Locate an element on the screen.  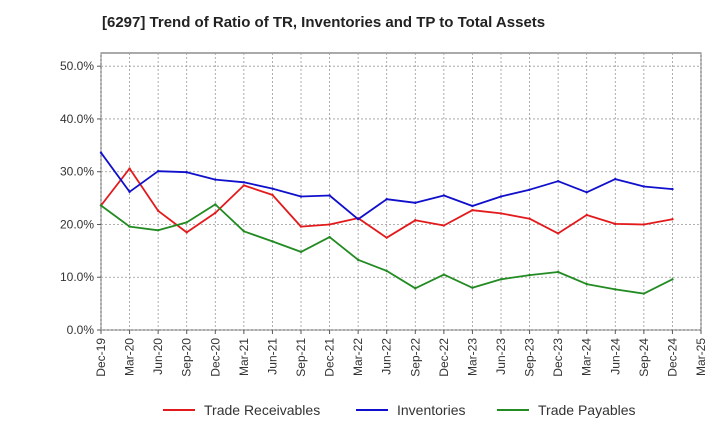
x-tick-label: Mar-20 is located at coordinates (130, 357).